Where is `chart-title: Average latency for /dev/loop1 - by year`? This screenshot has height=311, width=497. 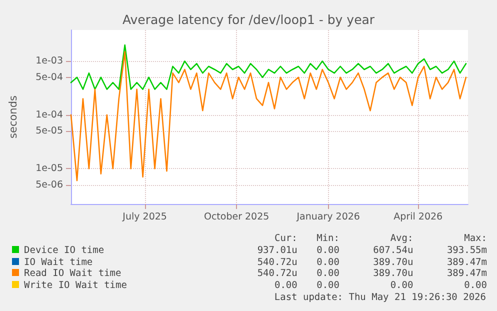
chart-title: Average latency for /dev/loop1 - by year is located at coordinates (249, 19).